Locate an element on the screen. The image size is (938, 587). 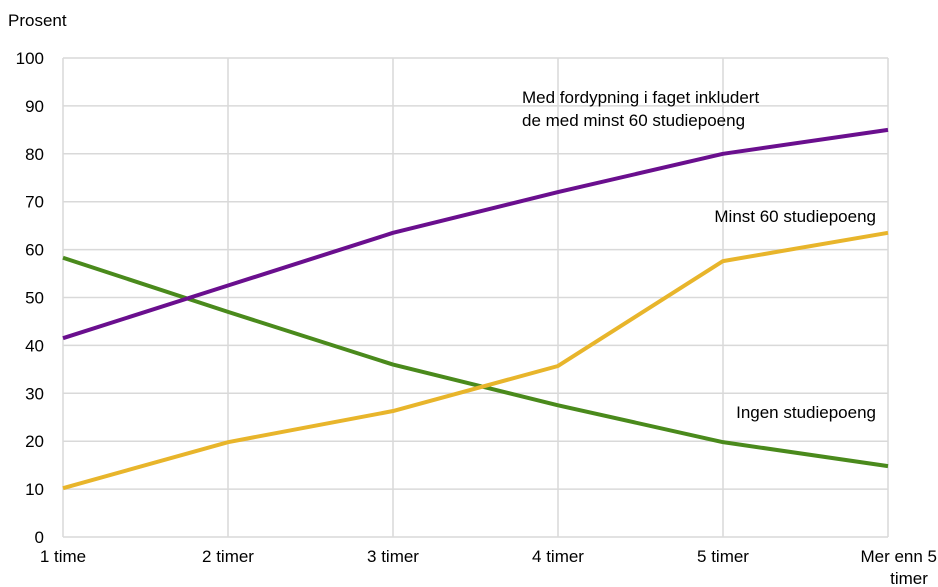
y-tick-label: 50 is located at coordinates (34, 298).